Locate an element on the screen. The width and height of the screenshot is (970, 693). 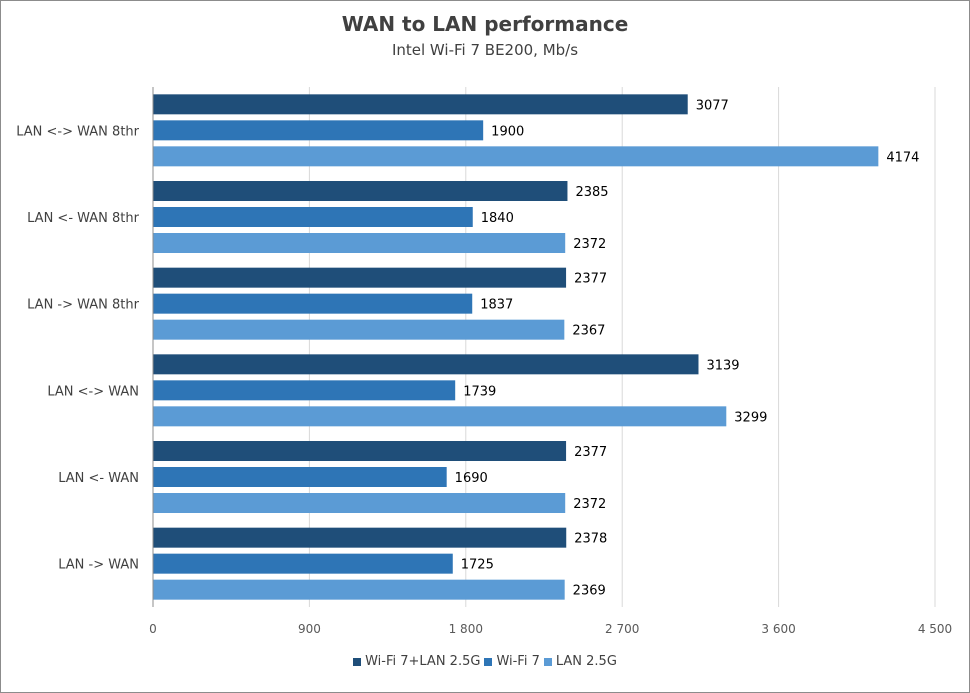
category-label: LAN -> WAN is located at coordinates (98, 565).